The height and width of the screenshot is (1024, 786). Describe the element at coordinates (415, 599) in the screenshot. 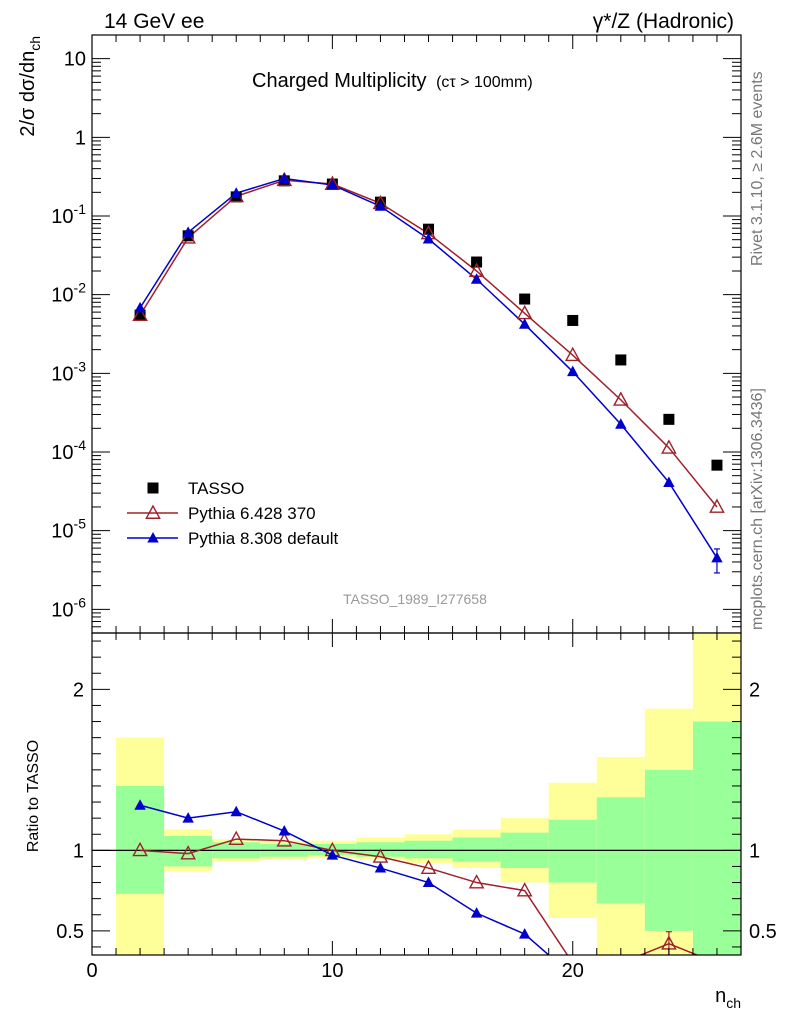

I see `analysis-id: TASSO_1989_I277658` at that location.